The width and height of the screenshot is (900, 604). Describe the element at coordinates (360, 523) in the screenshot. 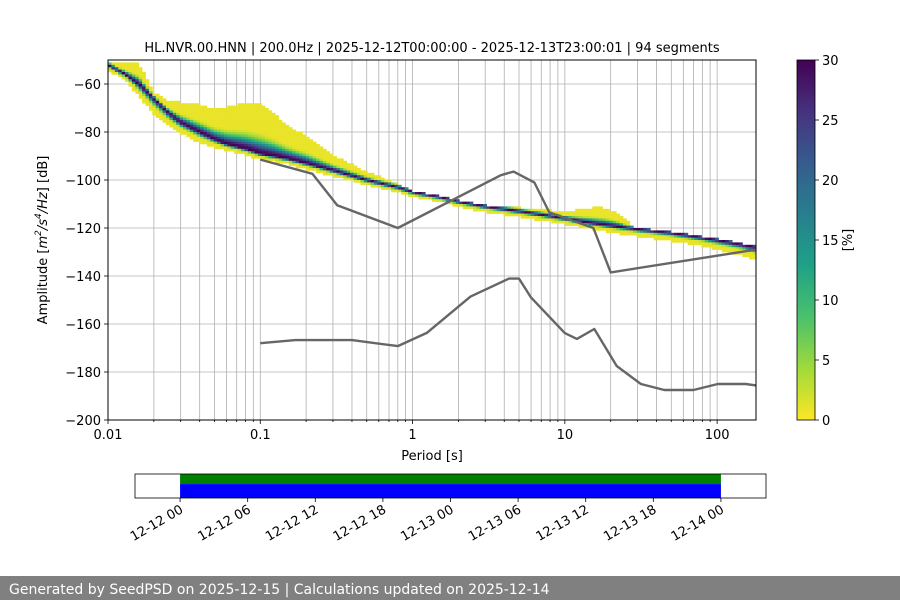

I see `timeline-tick-label: 12-12 18` at that location.